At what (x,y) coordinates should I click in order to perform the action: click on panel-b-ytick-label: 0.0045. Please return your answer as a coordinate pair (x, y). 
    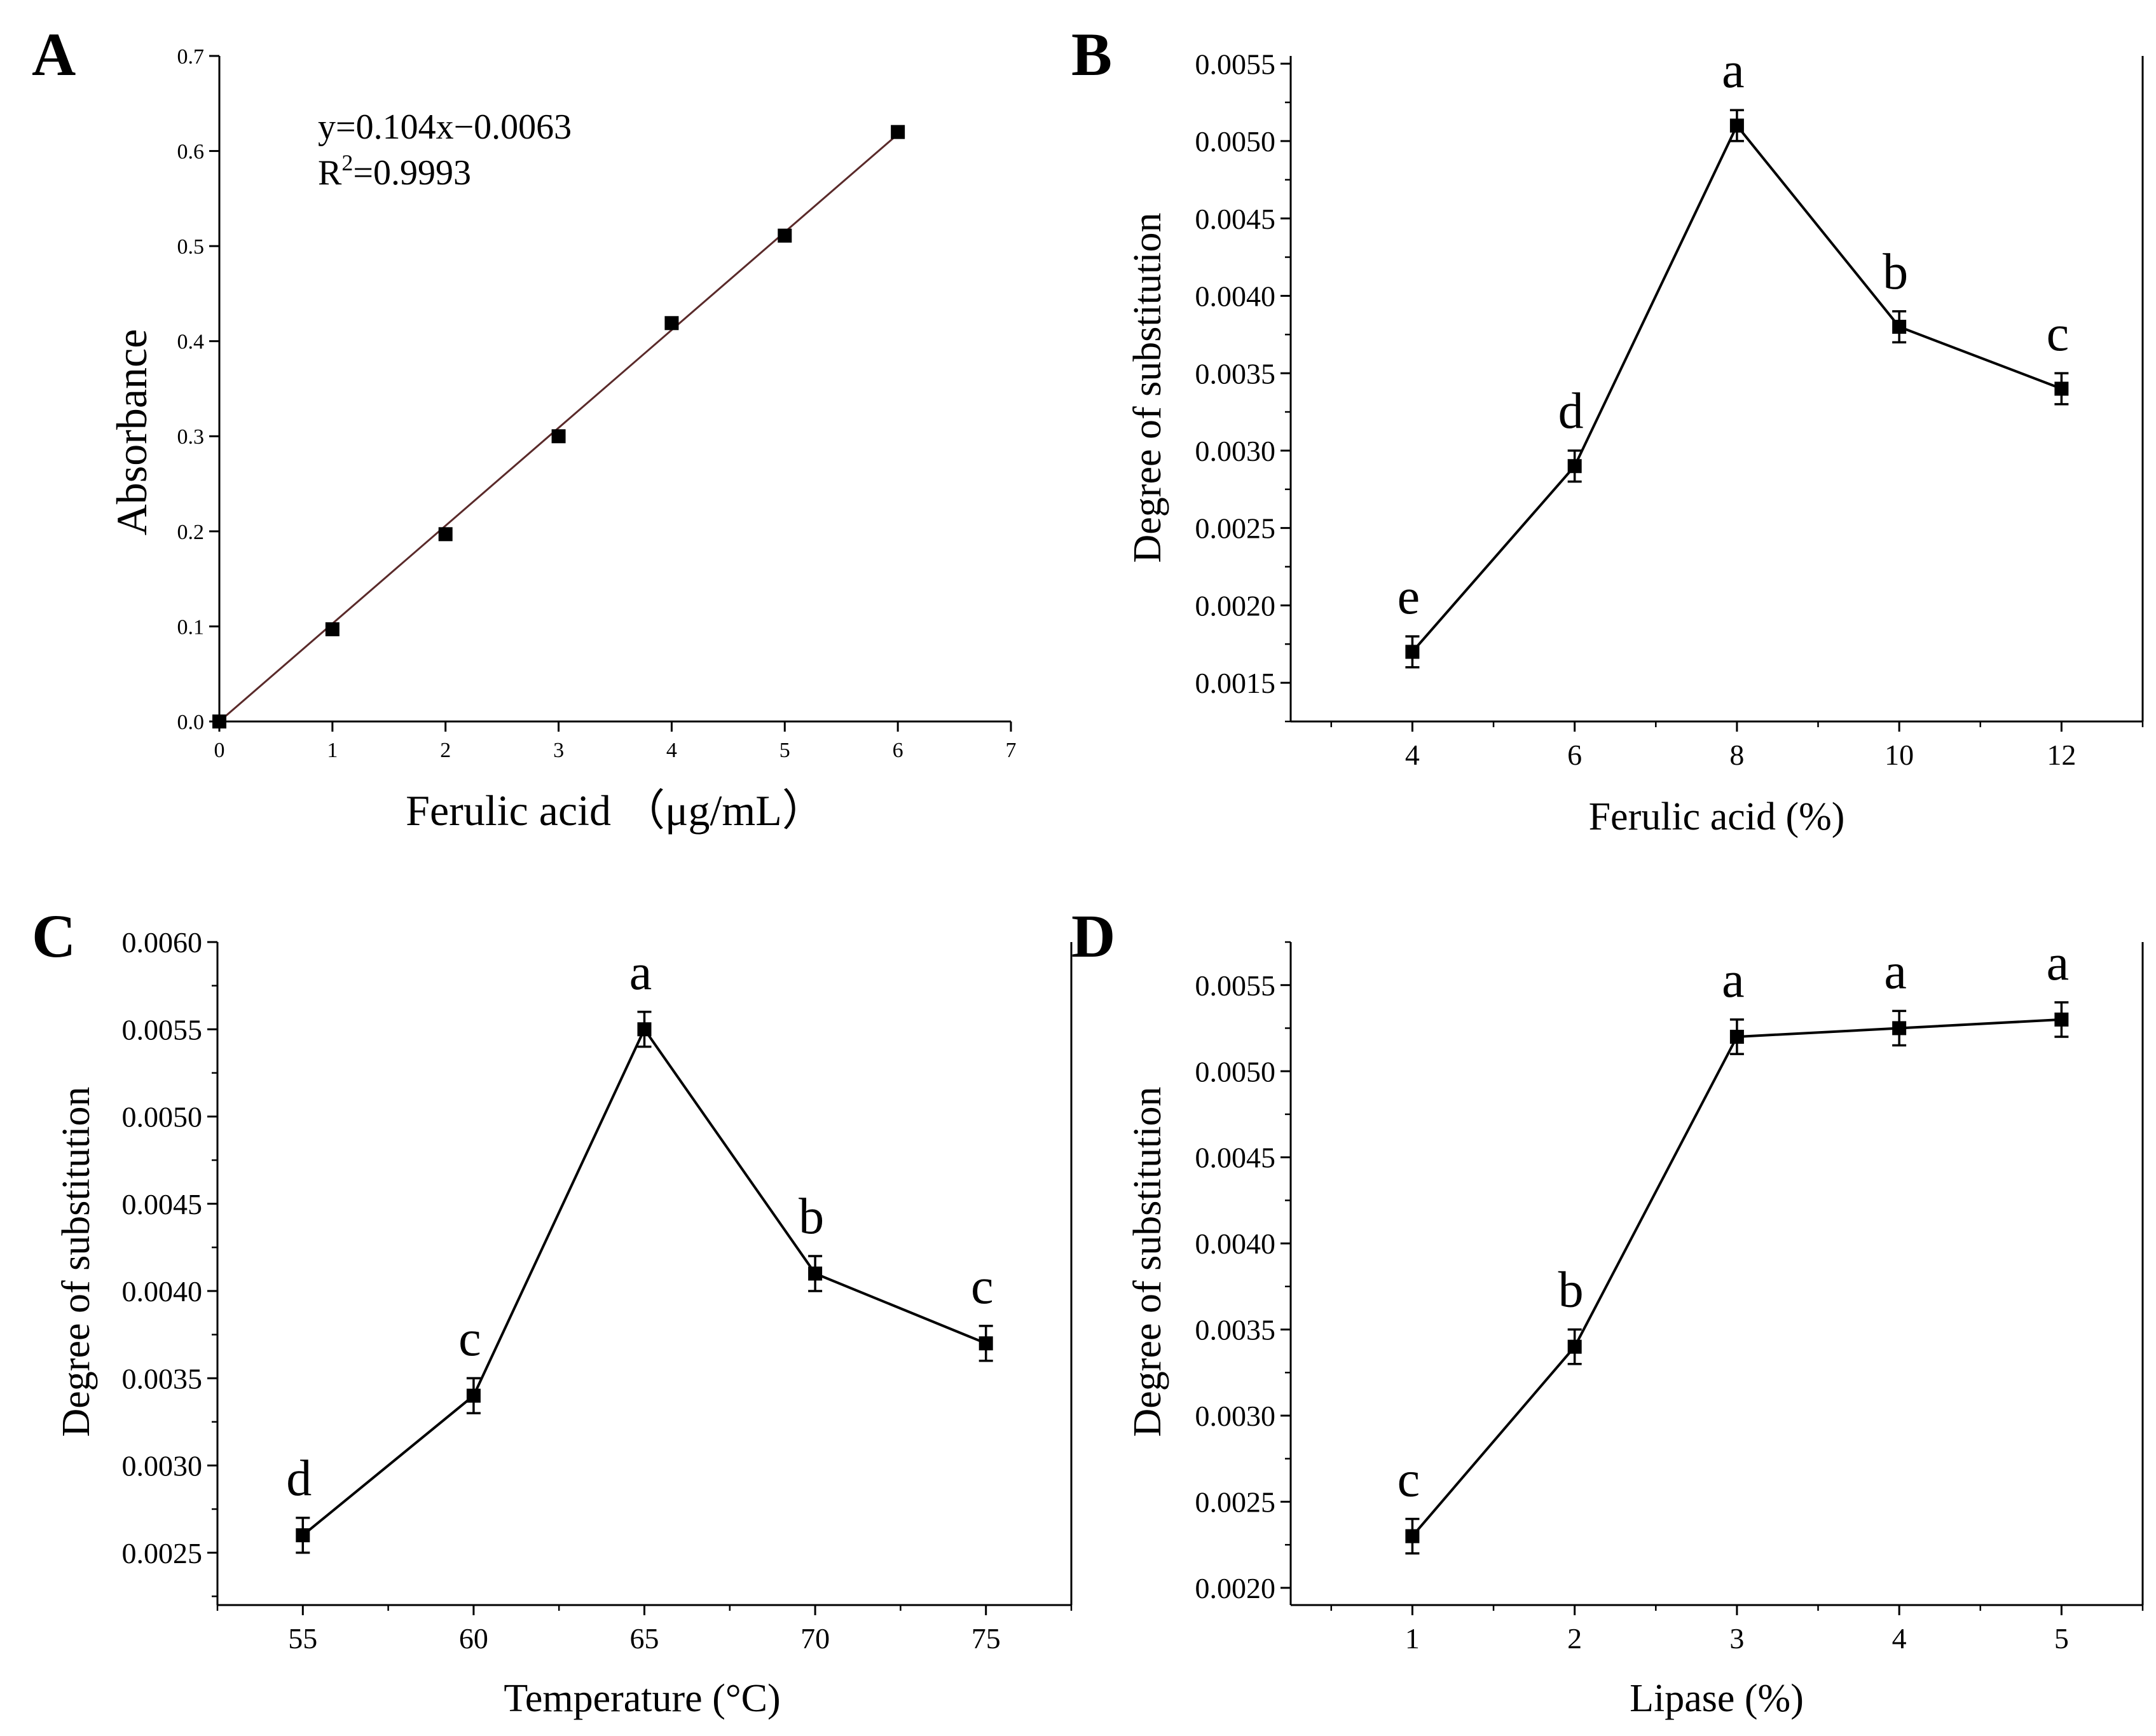
    Looking at the image, I should click on (1236, 219).